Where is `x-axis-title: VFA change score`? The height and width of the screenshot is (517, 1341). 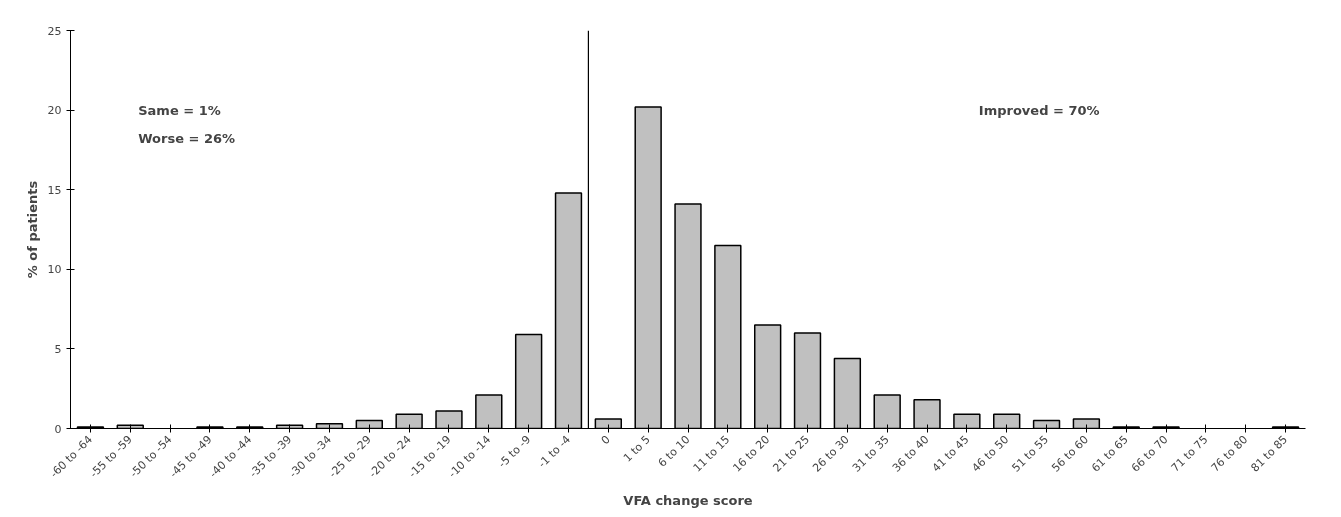 x-axis-title: VFA change score is located at coordinates (688, 500).